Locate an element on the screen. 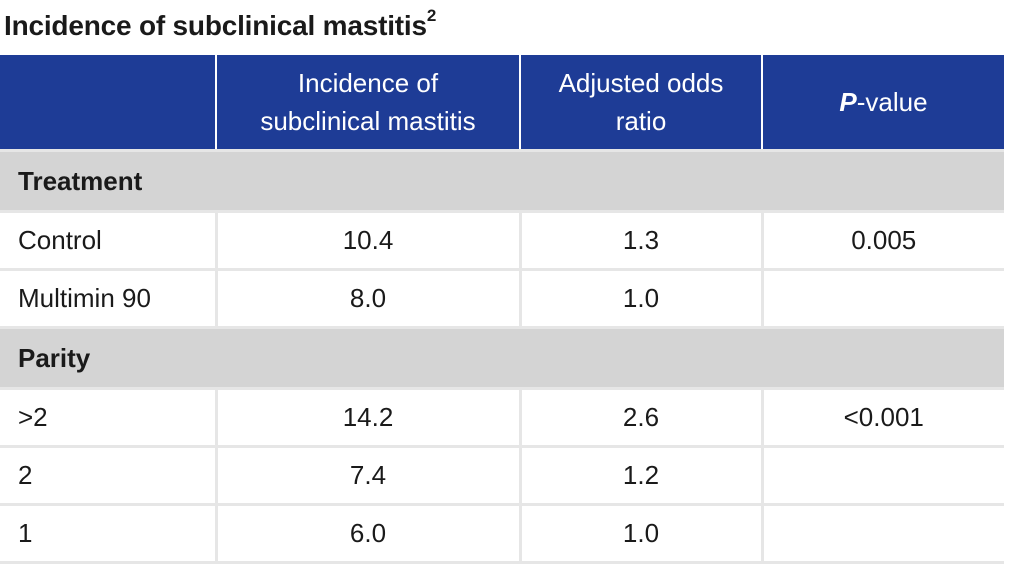  group-label: Treatment is located at coordinates (502, 180).